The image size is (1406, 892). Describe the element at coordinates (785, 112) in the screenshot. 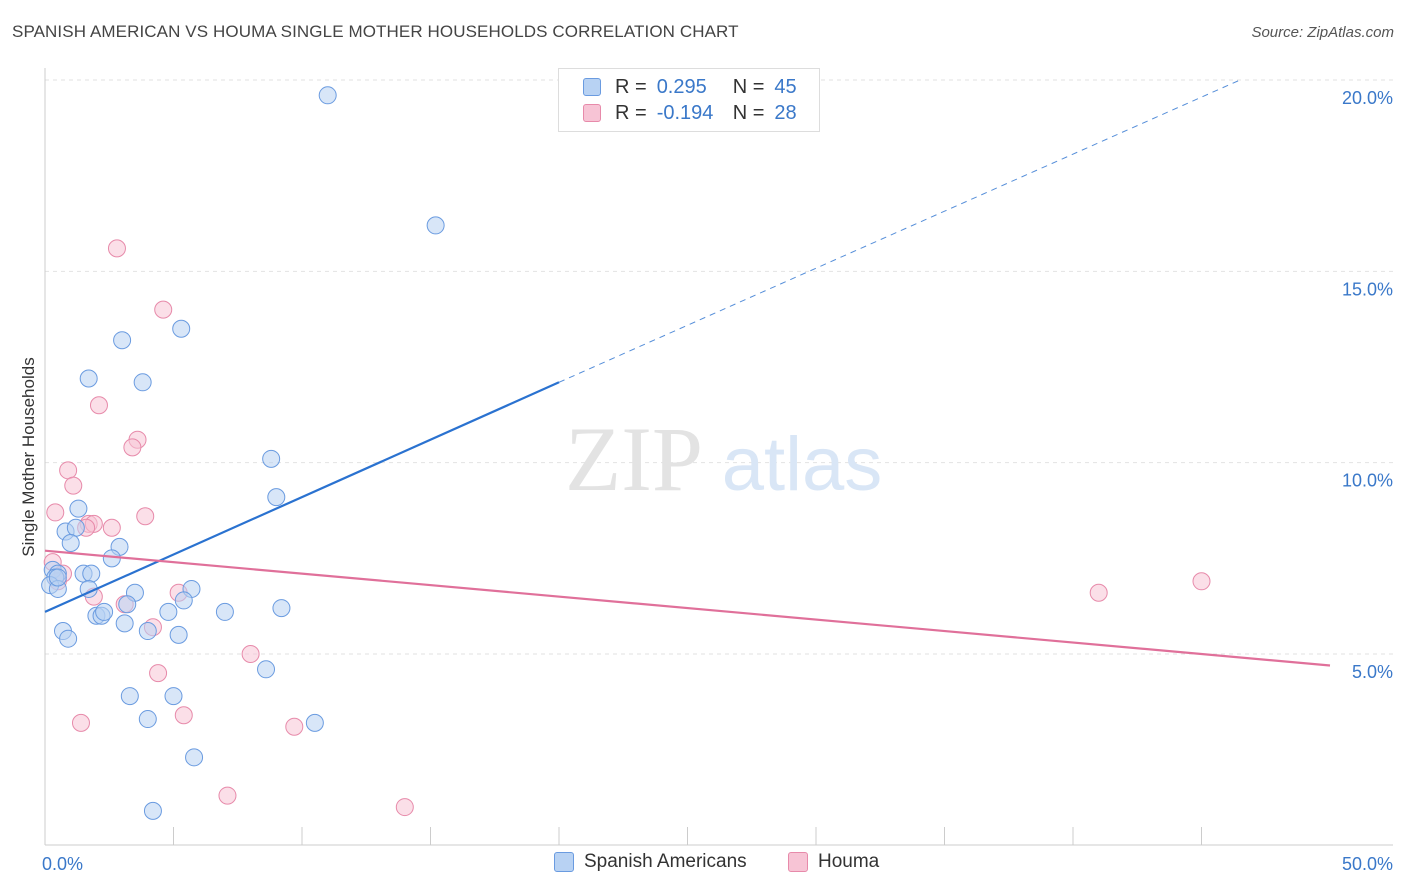

I see `n-value: 28` at that location.